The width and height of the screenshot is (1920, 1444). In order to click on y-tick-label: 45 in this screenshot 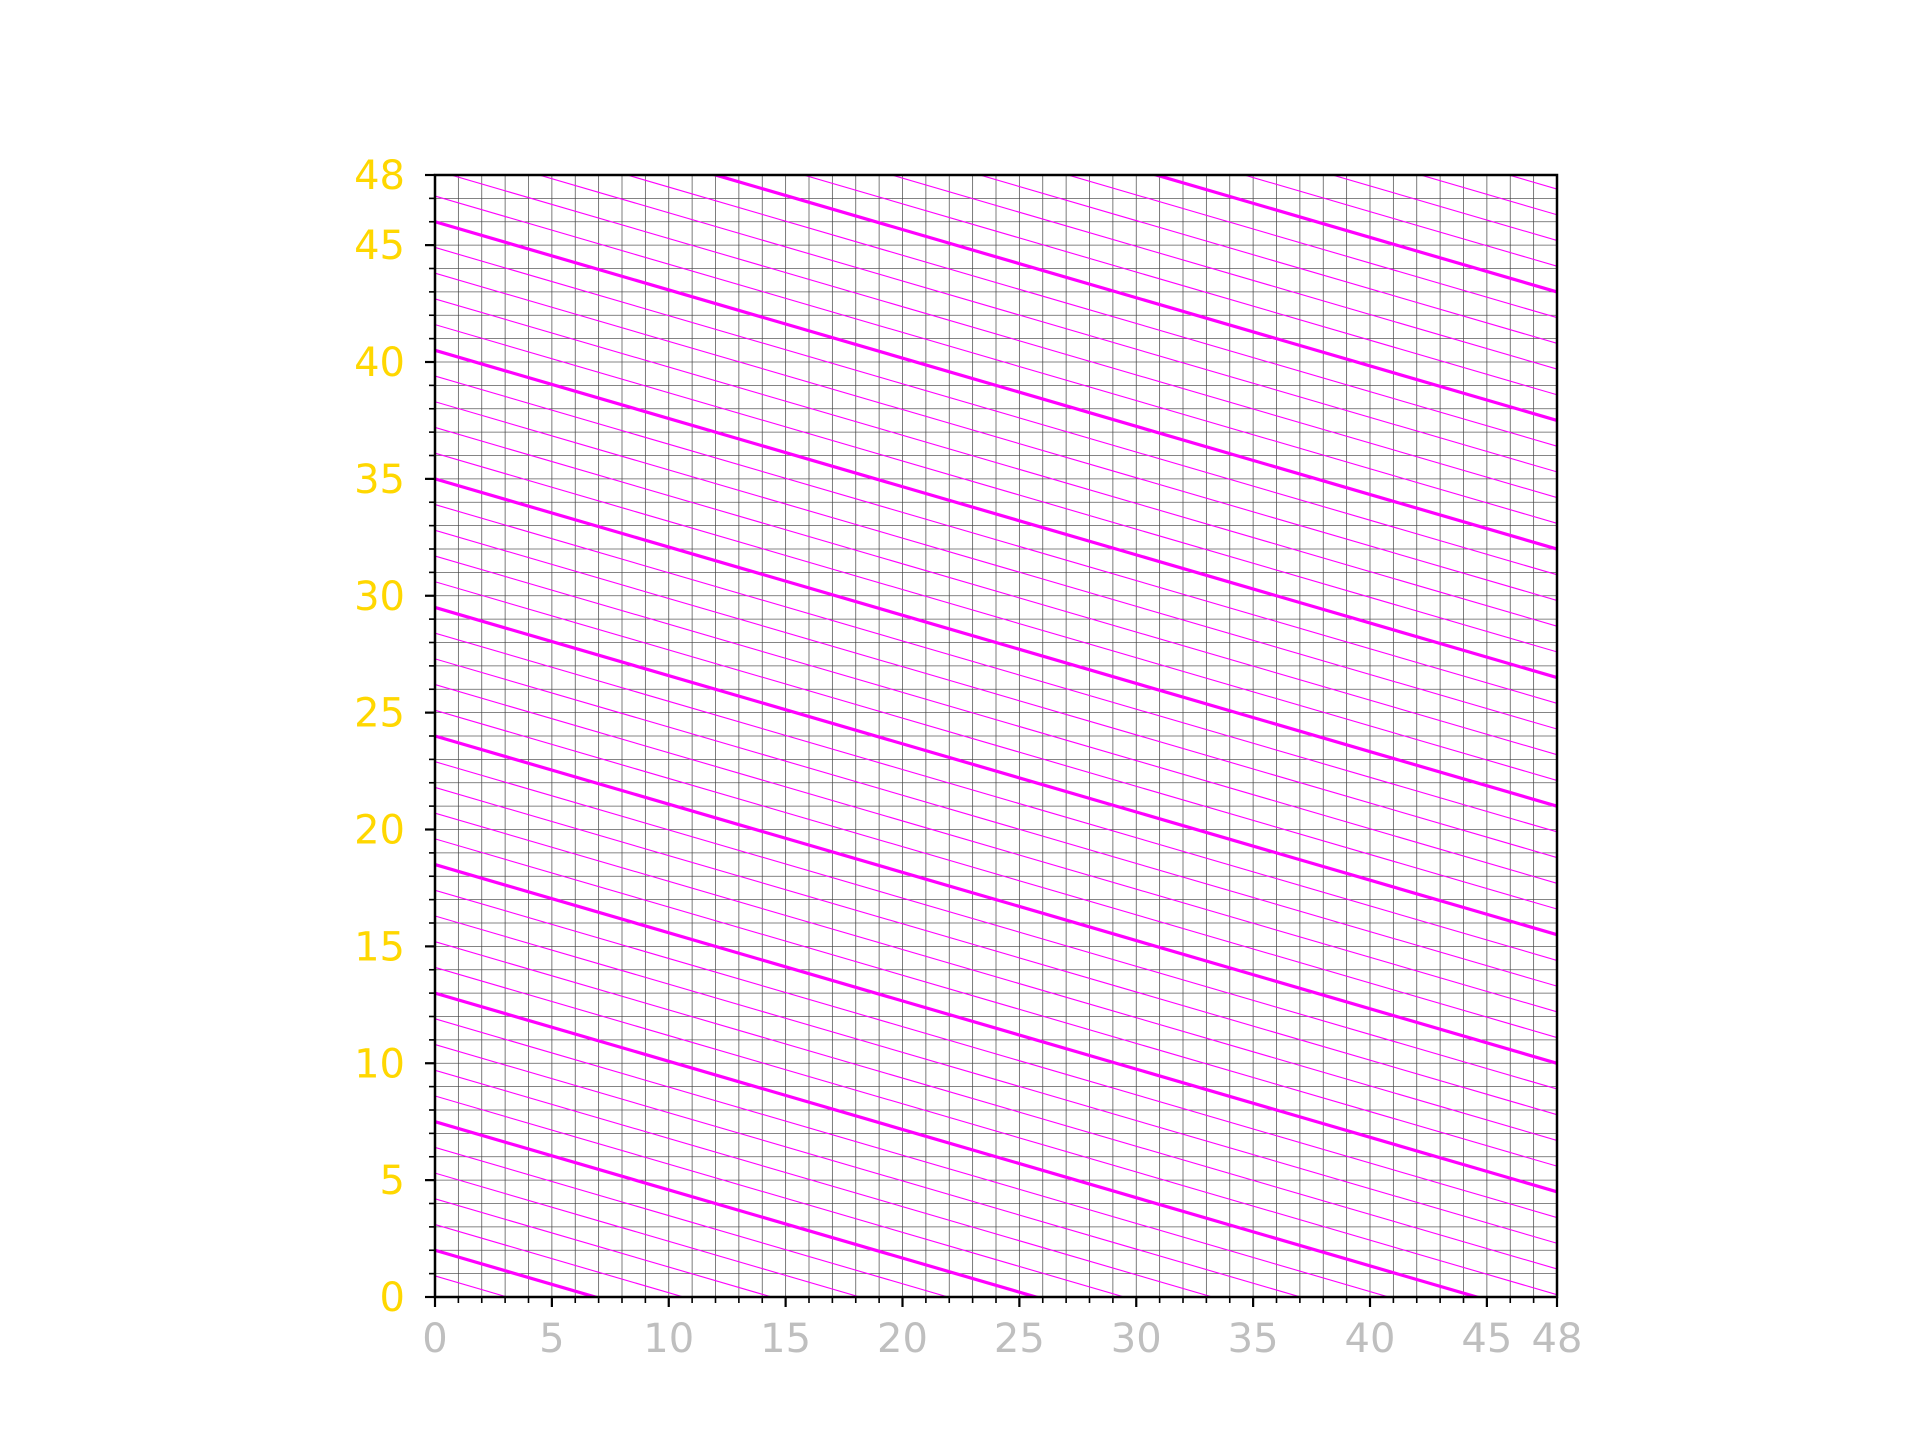, I will do `click(379, 246)`.